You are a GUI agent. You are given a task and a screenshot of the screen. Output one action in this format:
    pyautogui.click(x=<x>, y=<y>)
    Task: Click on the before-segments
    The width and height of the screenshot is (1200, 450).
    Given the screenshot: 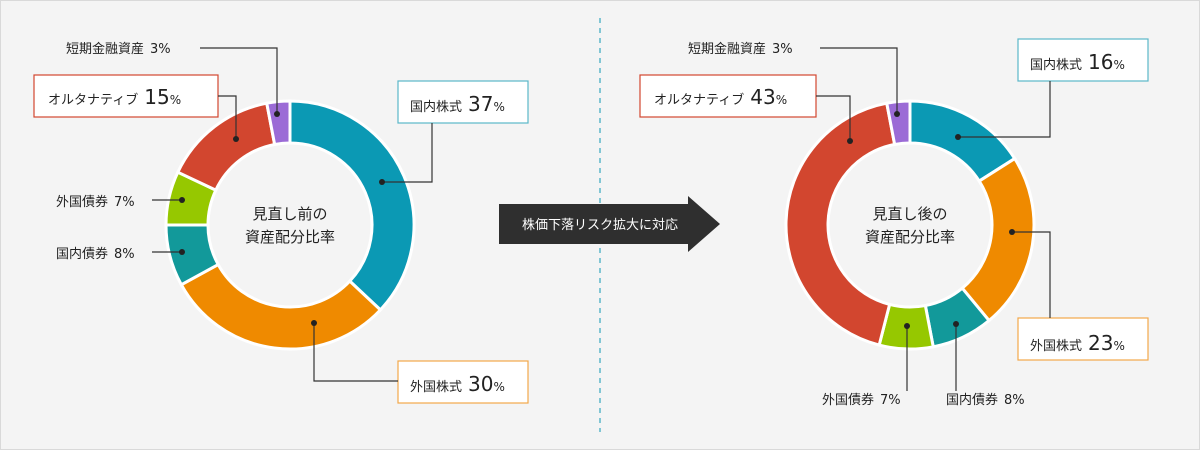 What is the action you would take?
    pyautogui.click(x=290, y=225)
    